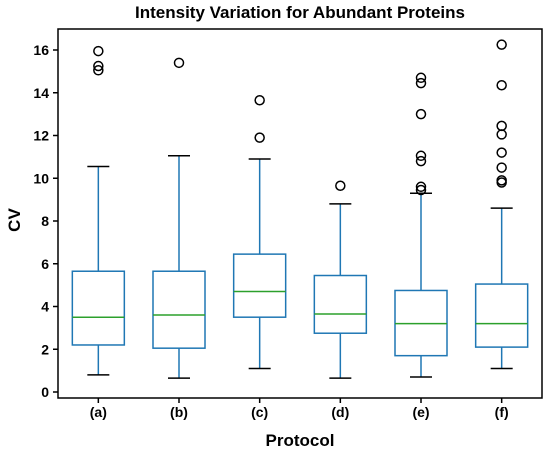 The height and width of the screenshot is (452, 550). I want to click on y-axis: 0 2 4 6 8 10 12 14 16, so click(45, 221).